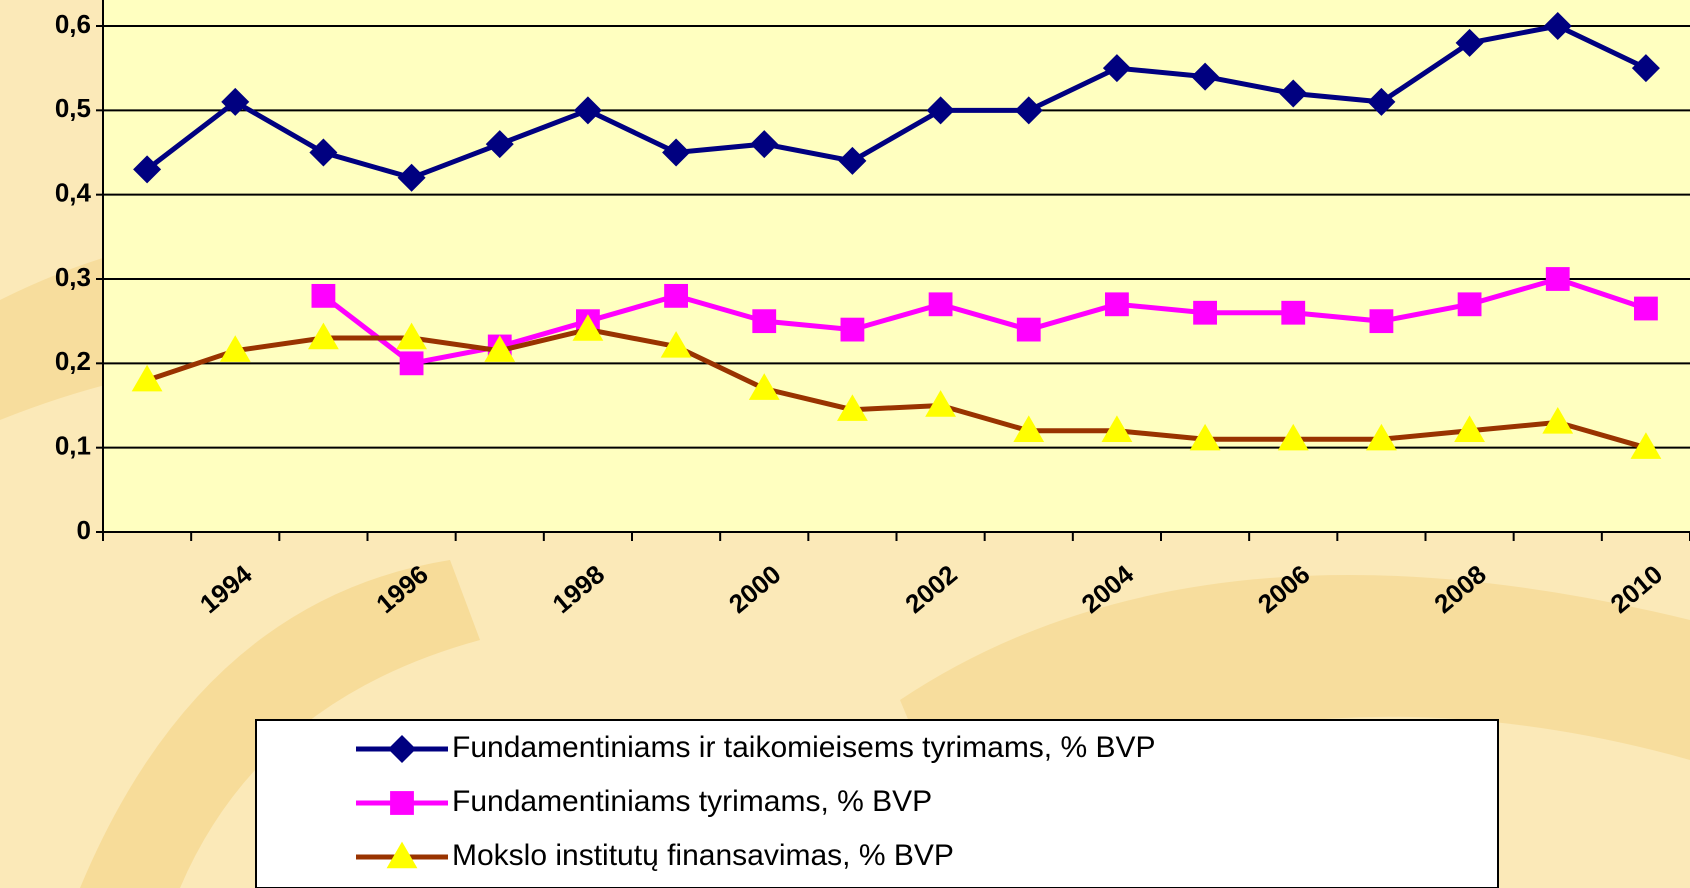  Describe the element at coordinates (84, 530) in the screenshot. I see `y-tick-label: 0` at that location.